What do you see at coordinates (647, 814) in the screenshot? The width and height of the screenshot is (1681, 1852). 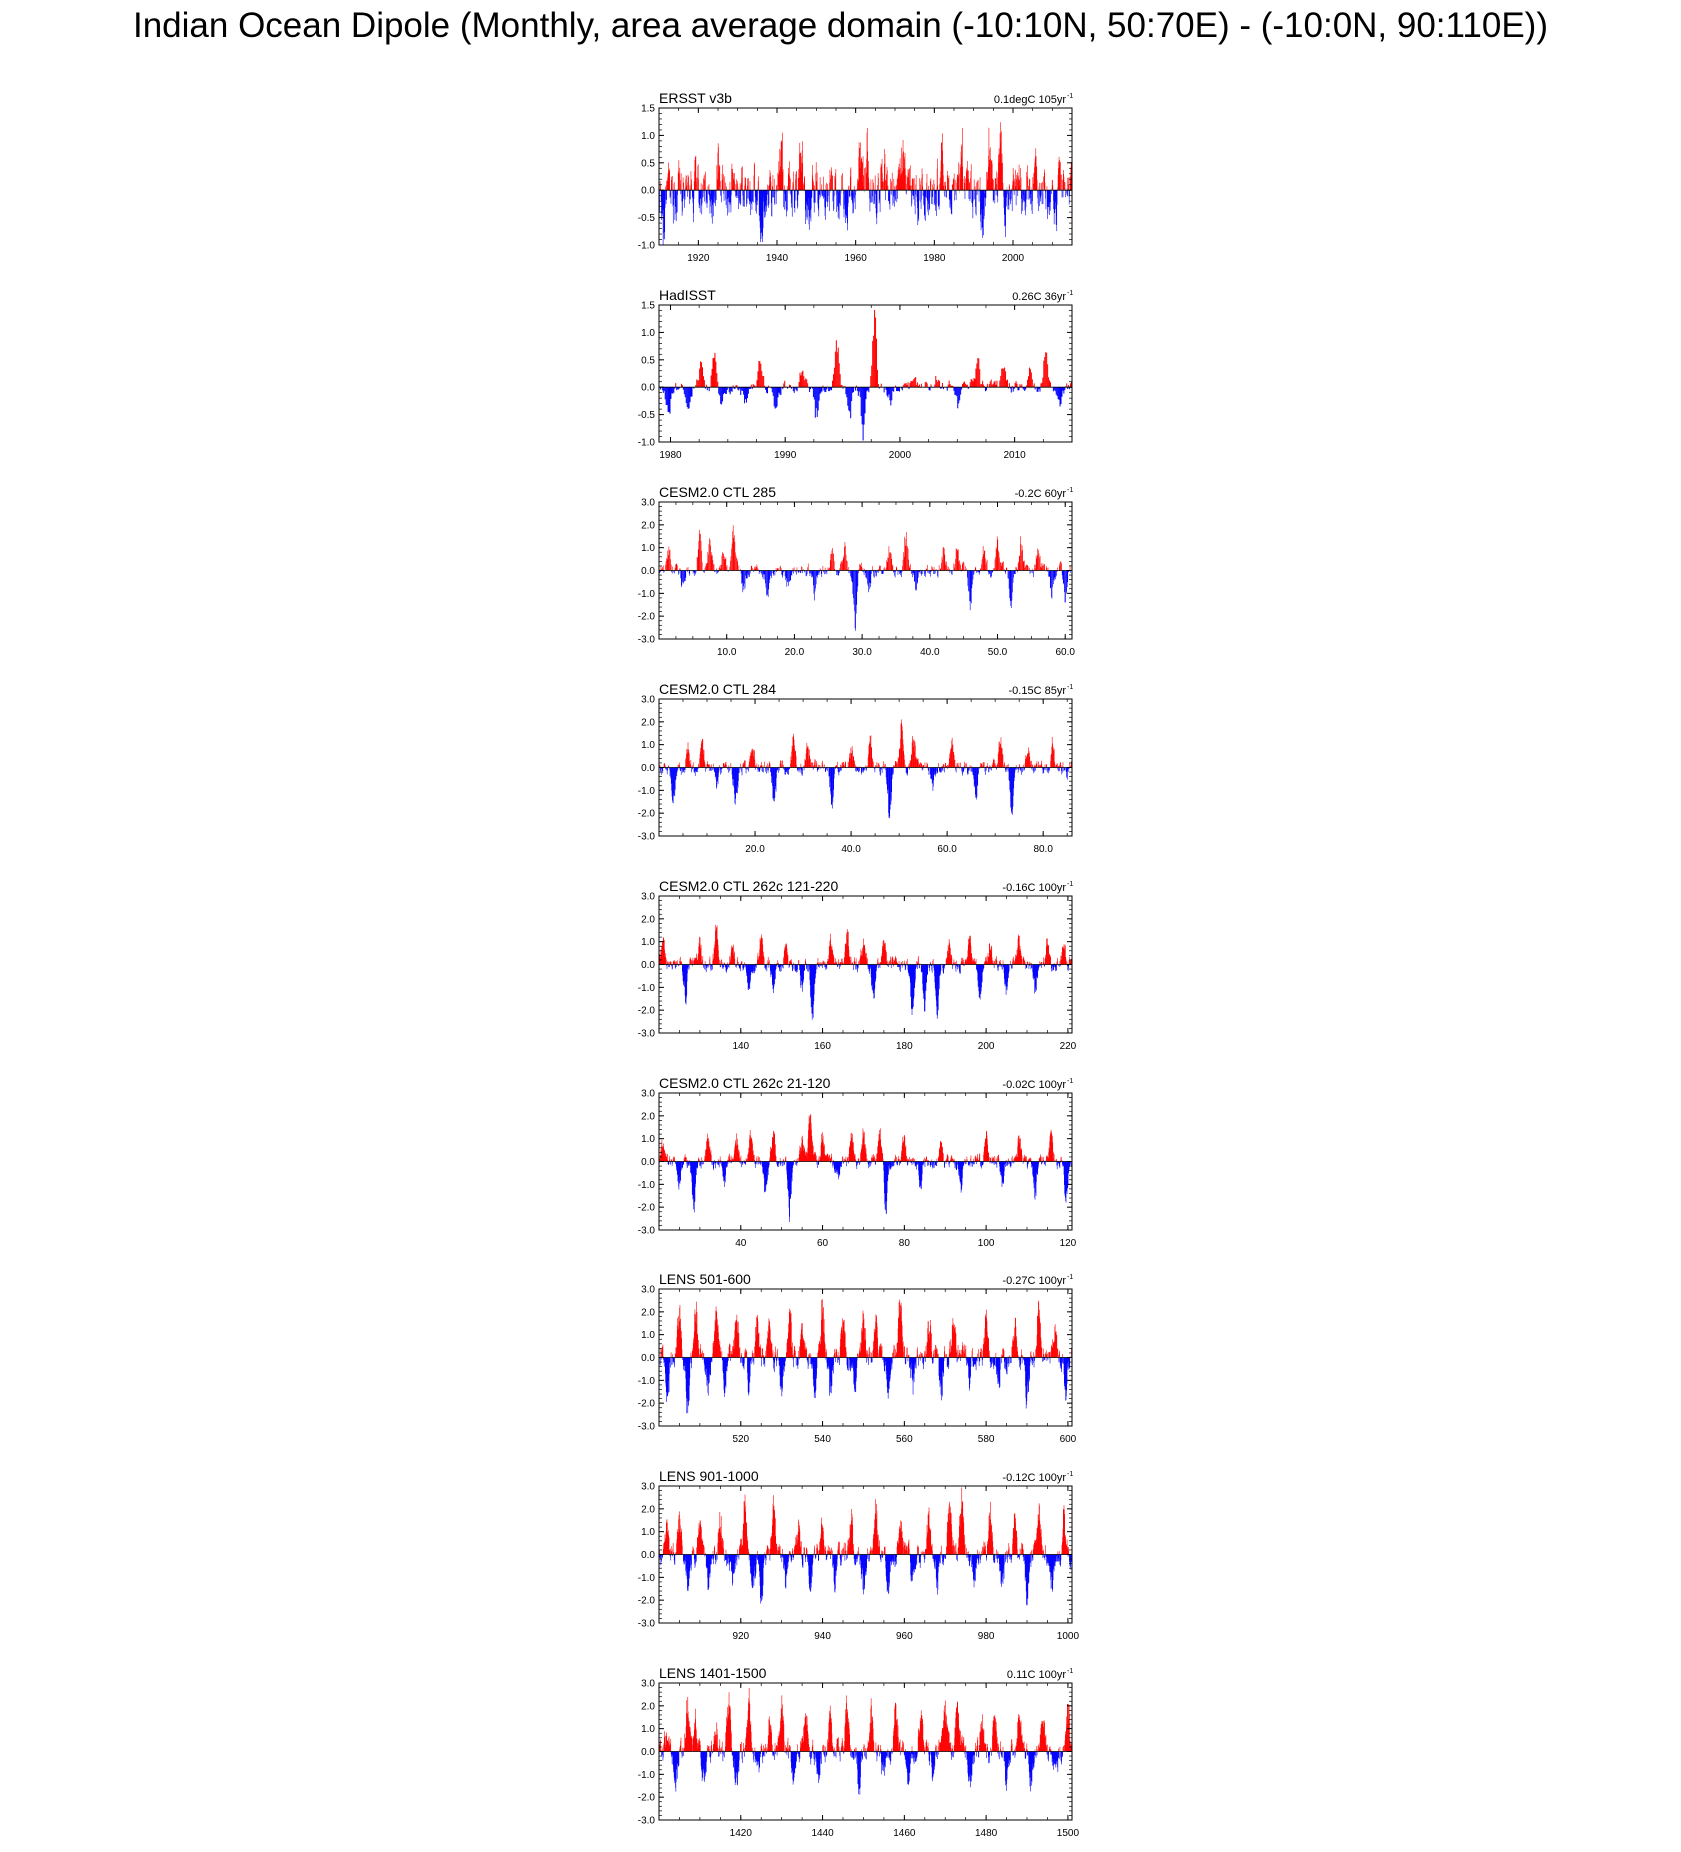 I see `y-tick-label: -2.0` at bounding box center [647, 814].